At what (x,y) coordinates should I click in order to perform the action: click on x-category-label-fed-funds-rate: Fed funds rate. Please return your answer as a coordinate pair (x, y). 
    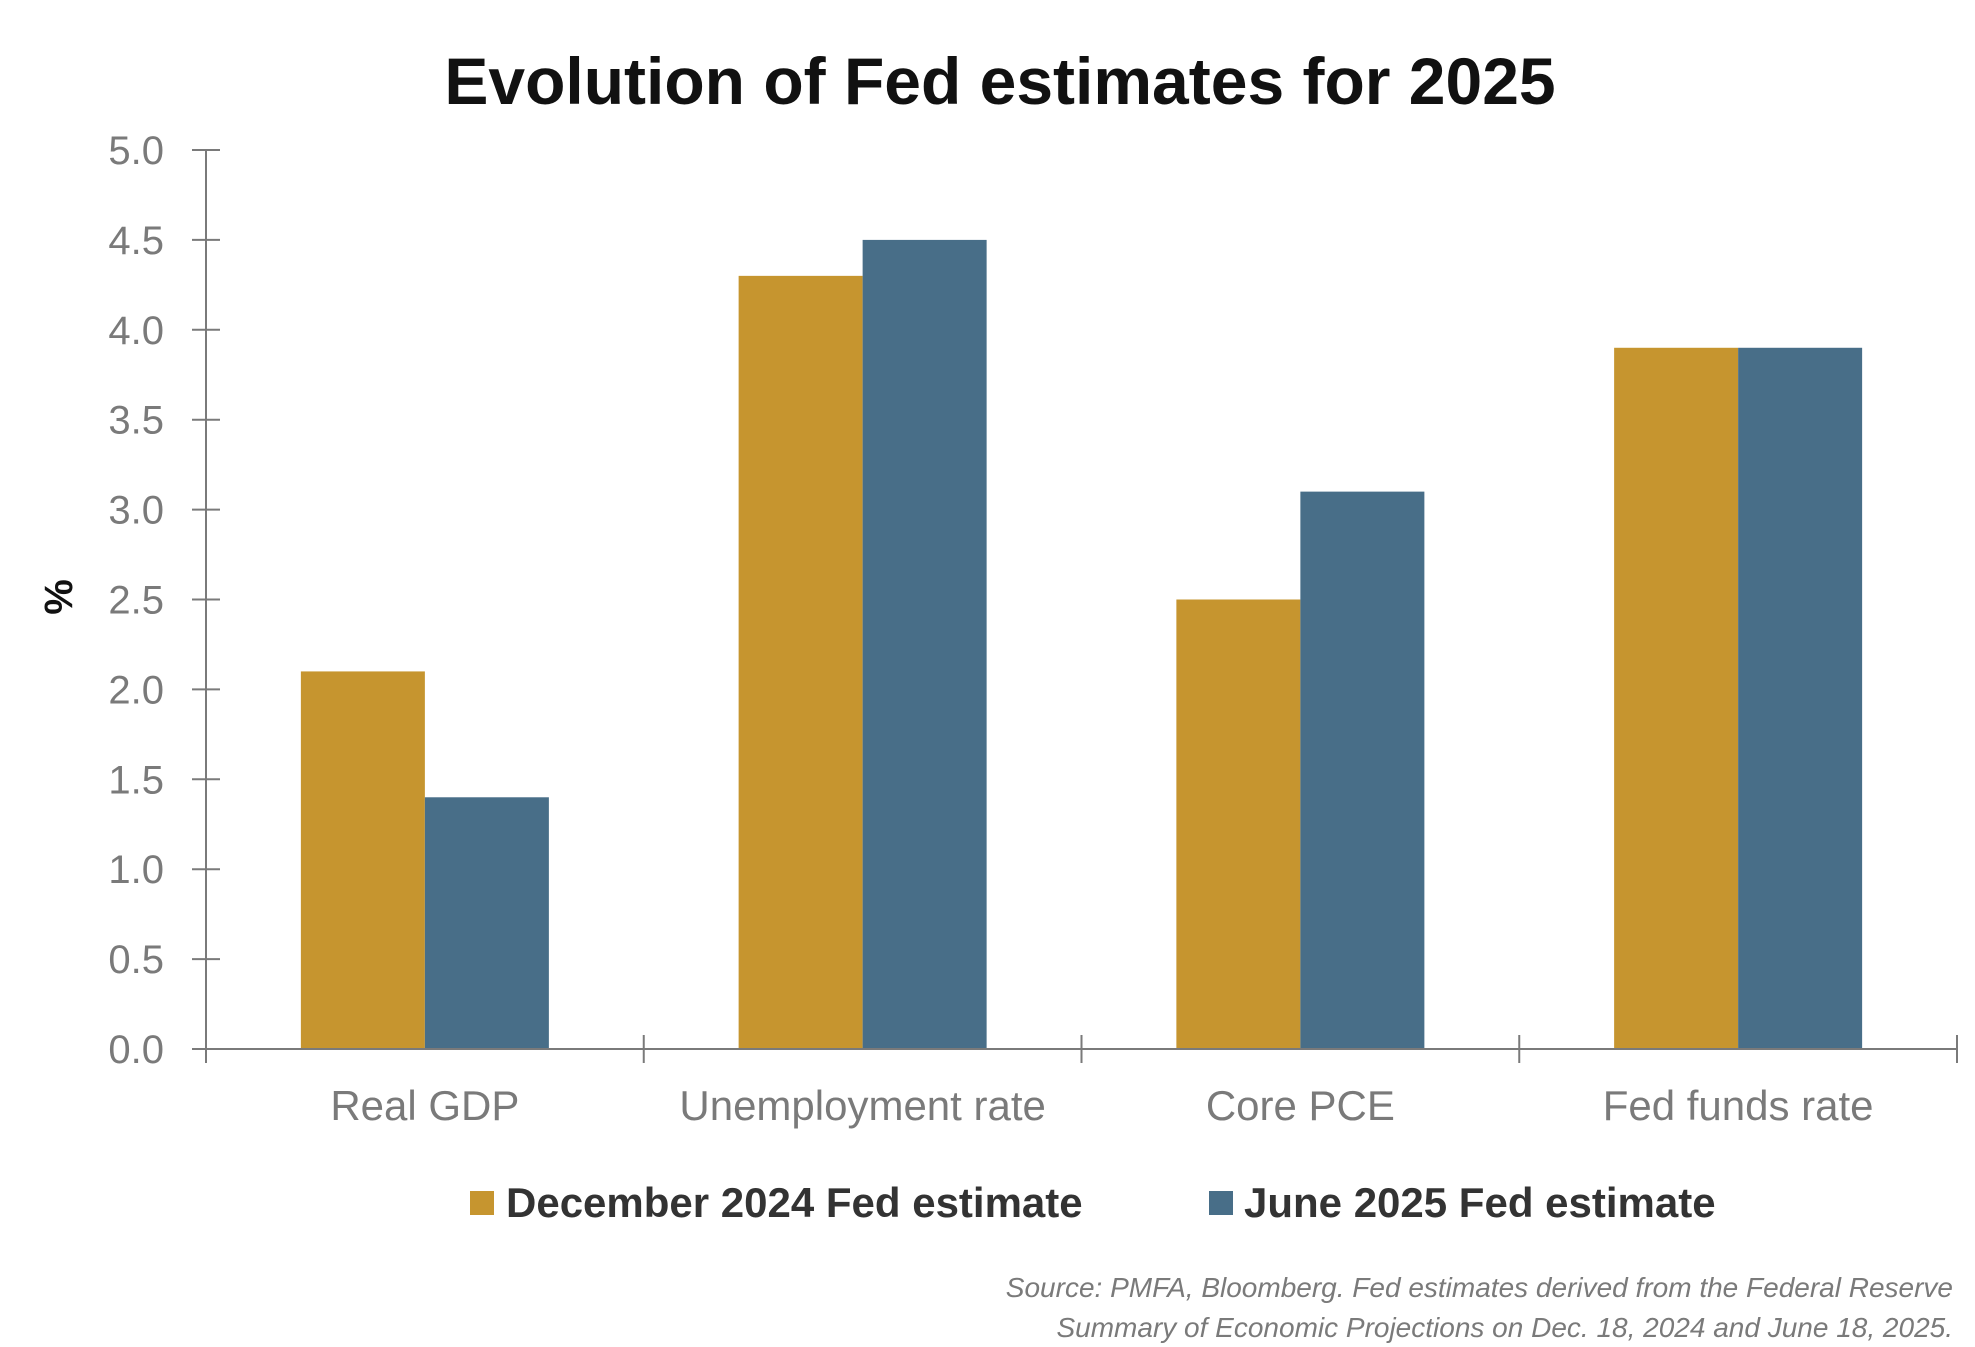
    Looking at the image, I should click on (1738, 1105).